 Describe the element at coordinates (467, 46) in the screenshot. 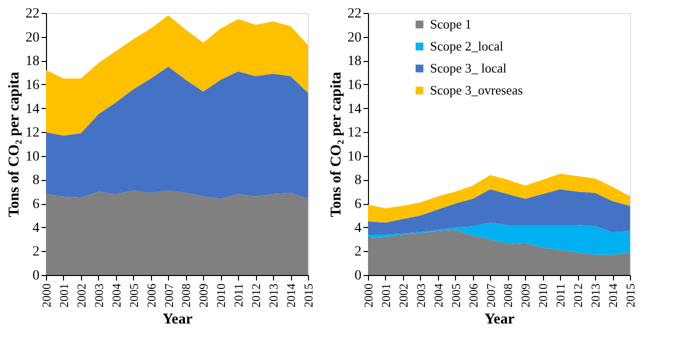

I see `legend-label: Scope 2_local` at that location.